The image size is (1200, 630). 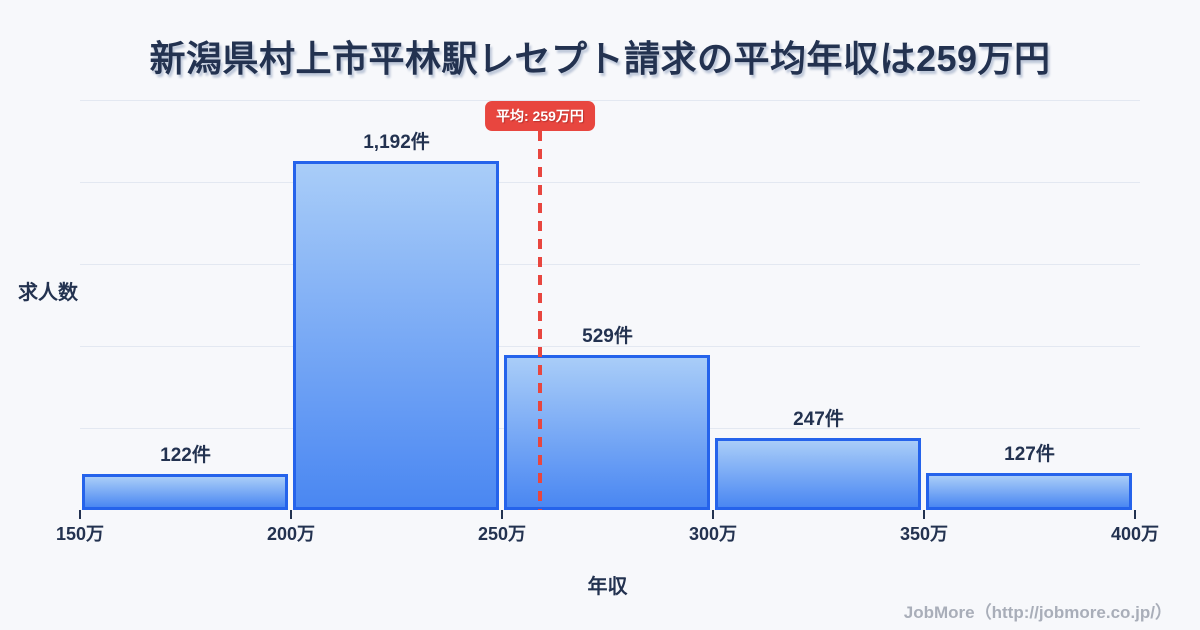 I want to click on bar-value-label: 122件, so click(x=185, y=455).